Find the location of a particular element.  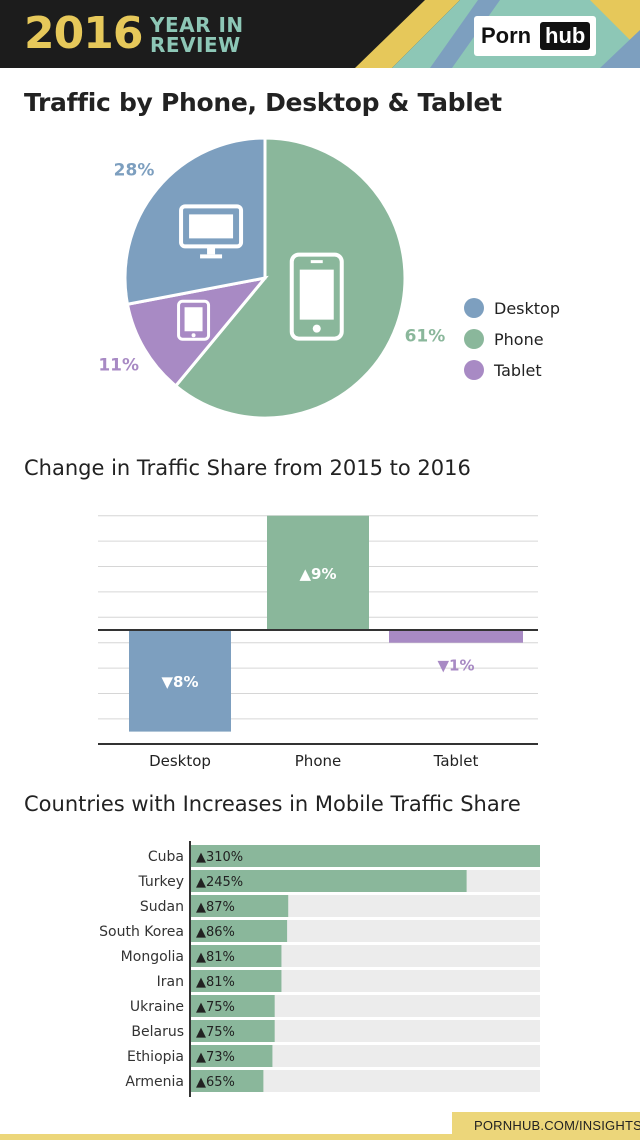

legend-swatch-phone is located at coordinates (474, 339).